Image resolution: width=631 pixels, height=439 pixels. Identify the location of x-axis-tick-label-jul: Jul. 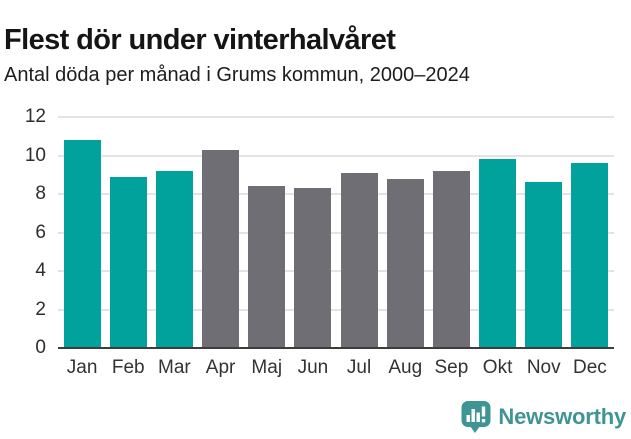
(359, 367).